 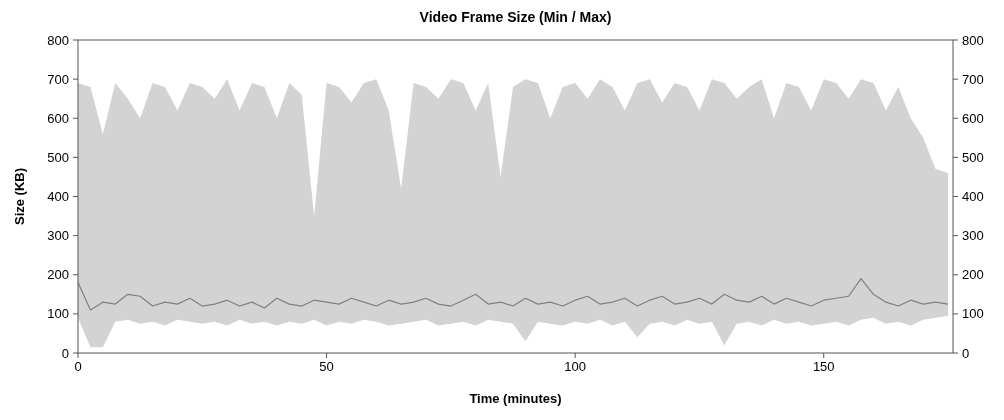 What do you see at coordinates (58, 275) in the screenshot?
I see `y-tick-label: 200` at bounding box center [58, 275].